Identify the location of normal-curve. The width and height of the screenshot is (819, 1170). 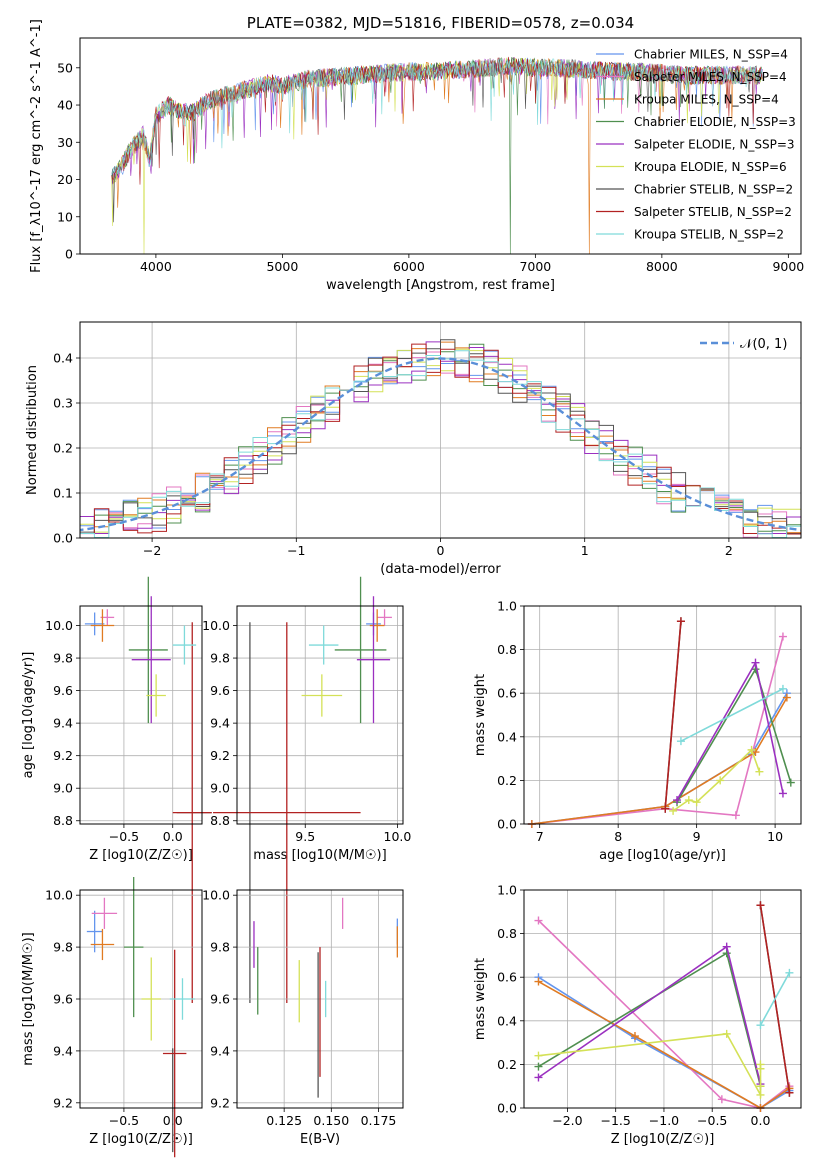
(440, 444).